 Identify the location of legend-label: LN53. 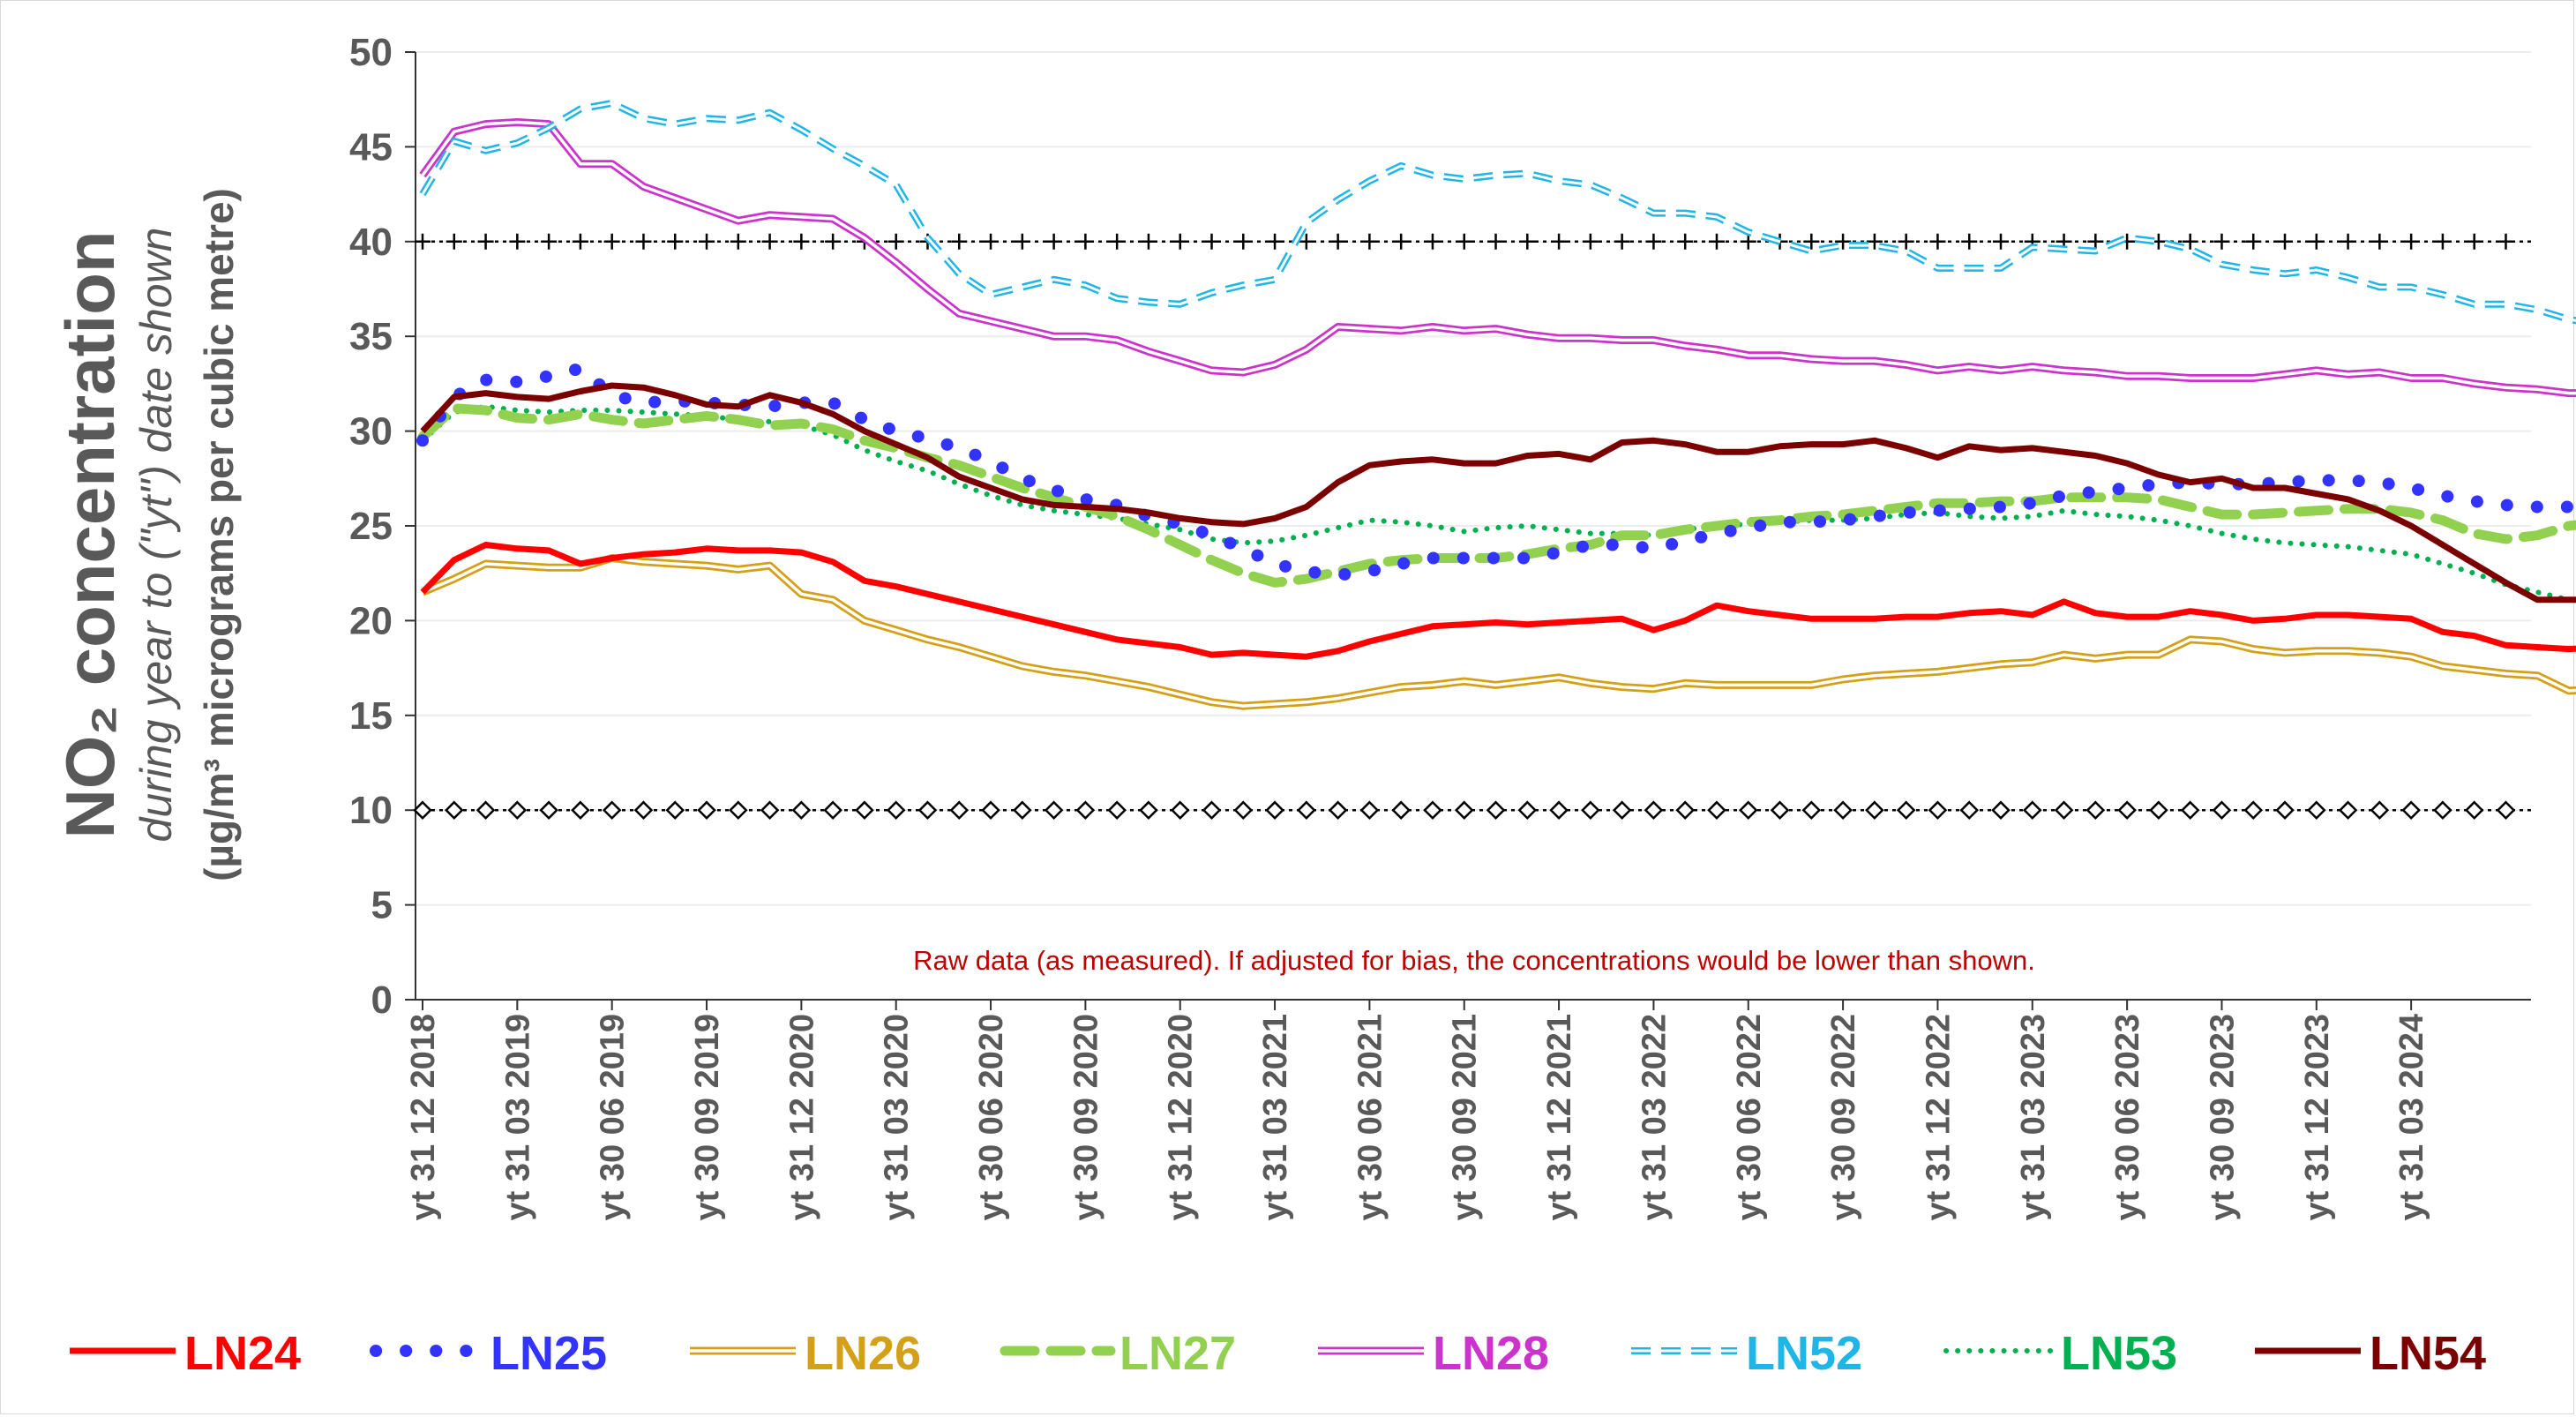
(2119, 1353).